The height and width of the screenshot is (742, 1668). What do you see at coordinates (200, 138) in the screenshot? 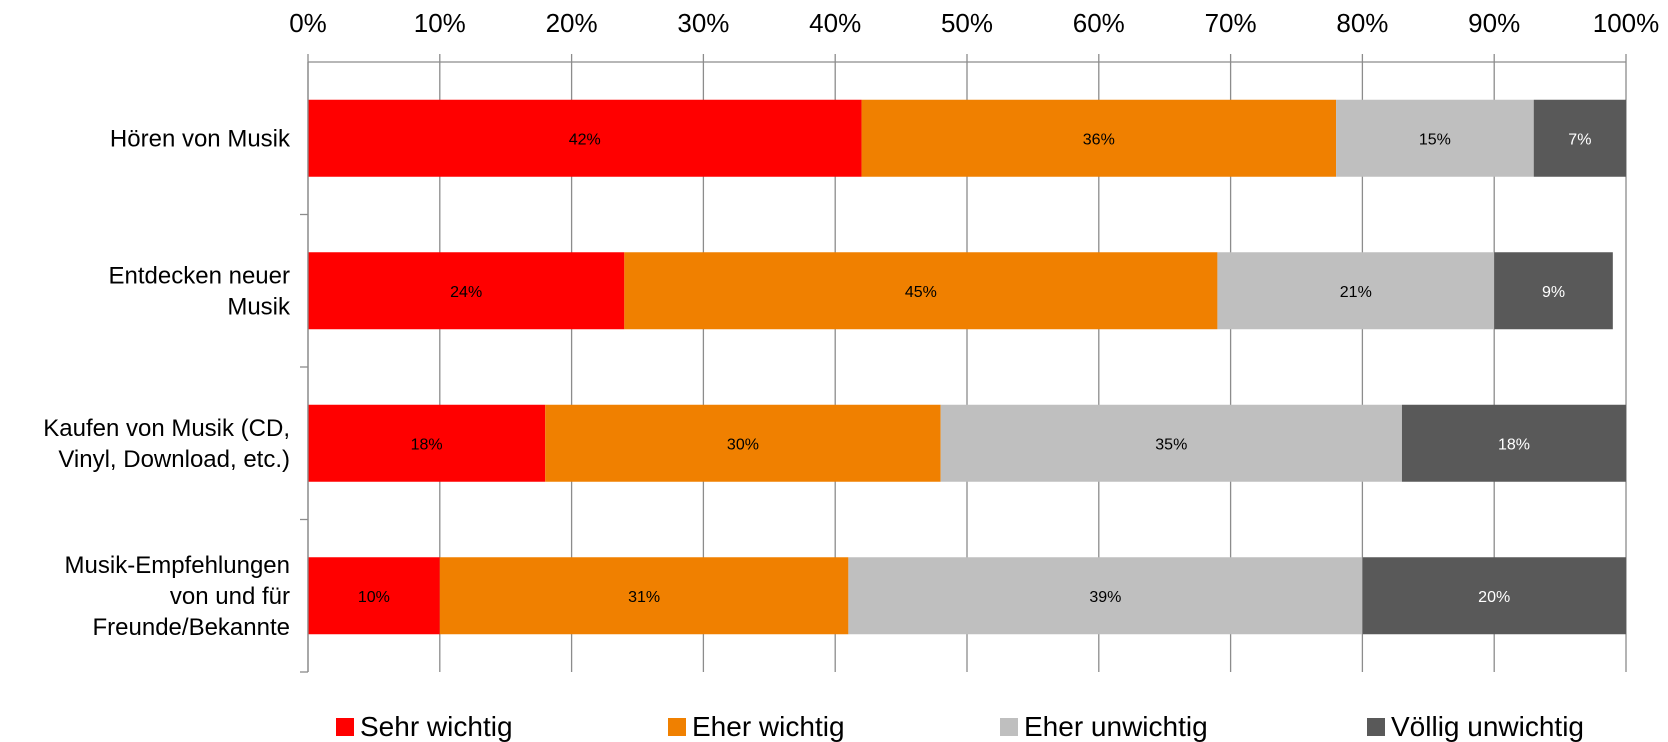
I see `category-label: Hören von Musik` at bounding box center [200, 138].